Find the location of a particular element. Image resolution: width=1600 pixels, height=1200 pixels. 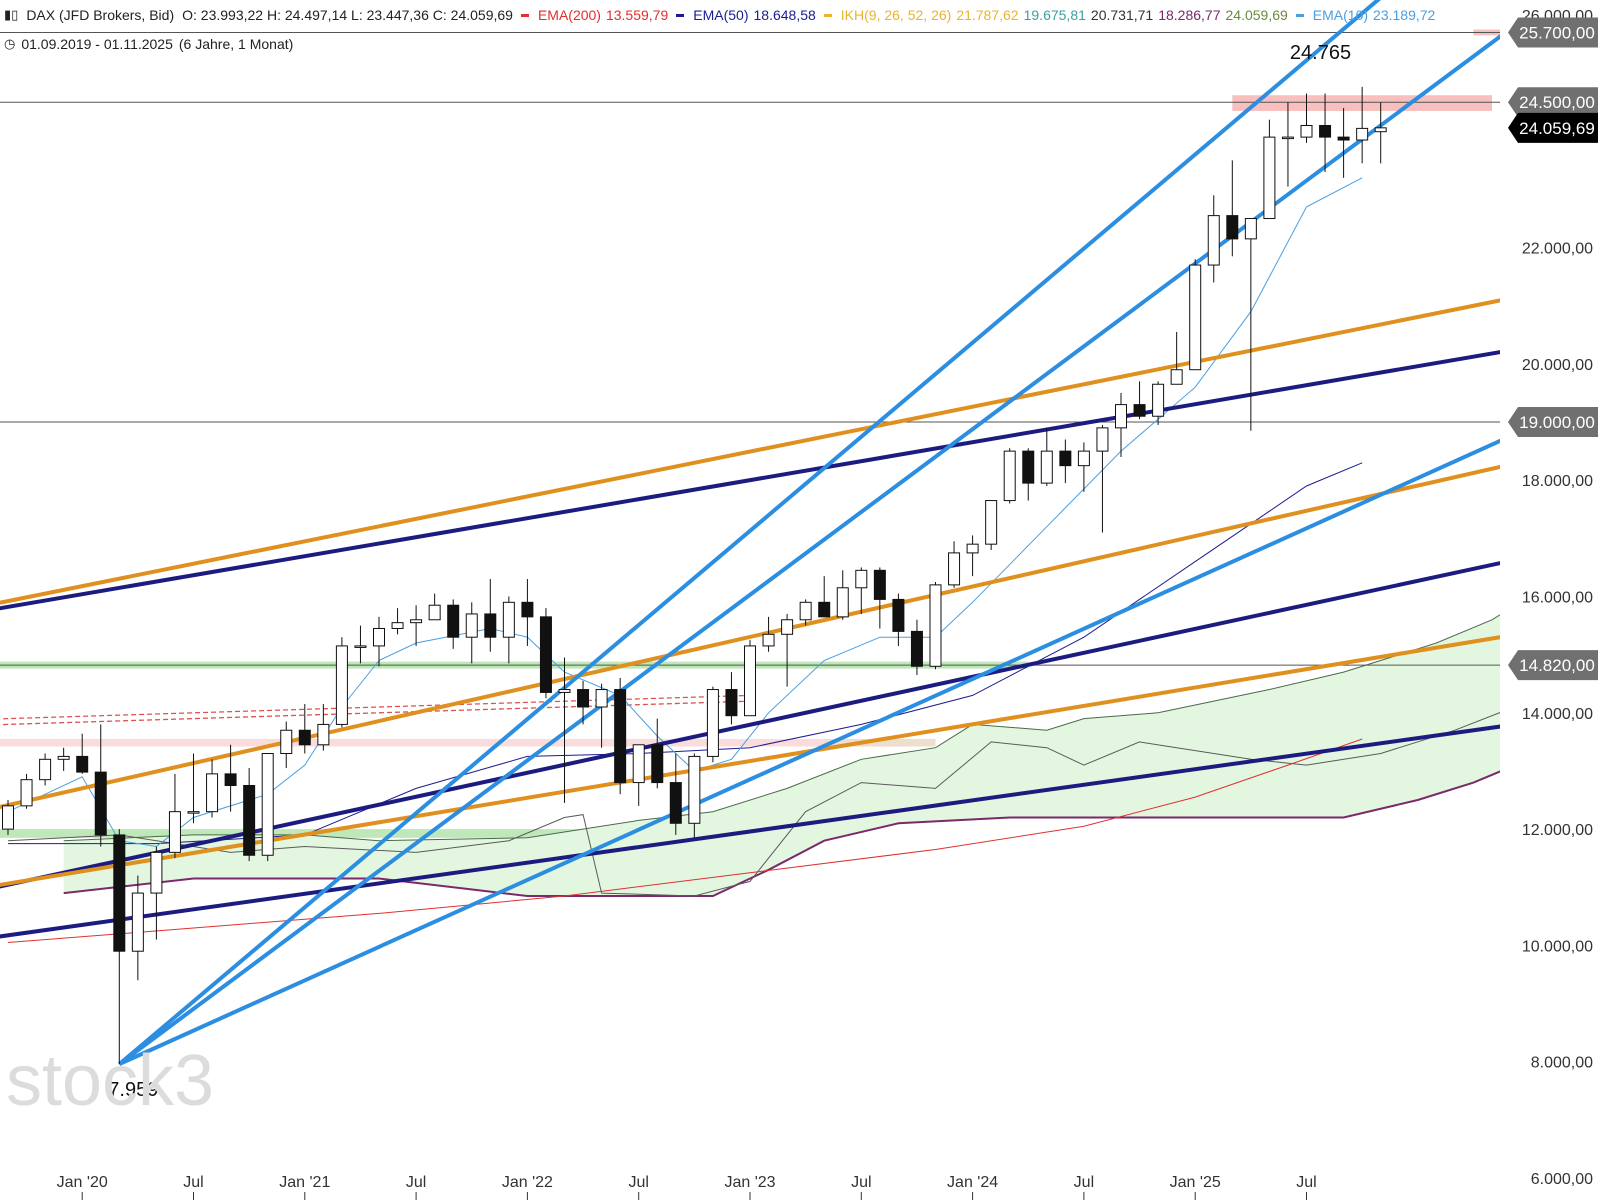

indicator-ema200: EMA(200) 13.559,79 is located at coordinates (594, 15).